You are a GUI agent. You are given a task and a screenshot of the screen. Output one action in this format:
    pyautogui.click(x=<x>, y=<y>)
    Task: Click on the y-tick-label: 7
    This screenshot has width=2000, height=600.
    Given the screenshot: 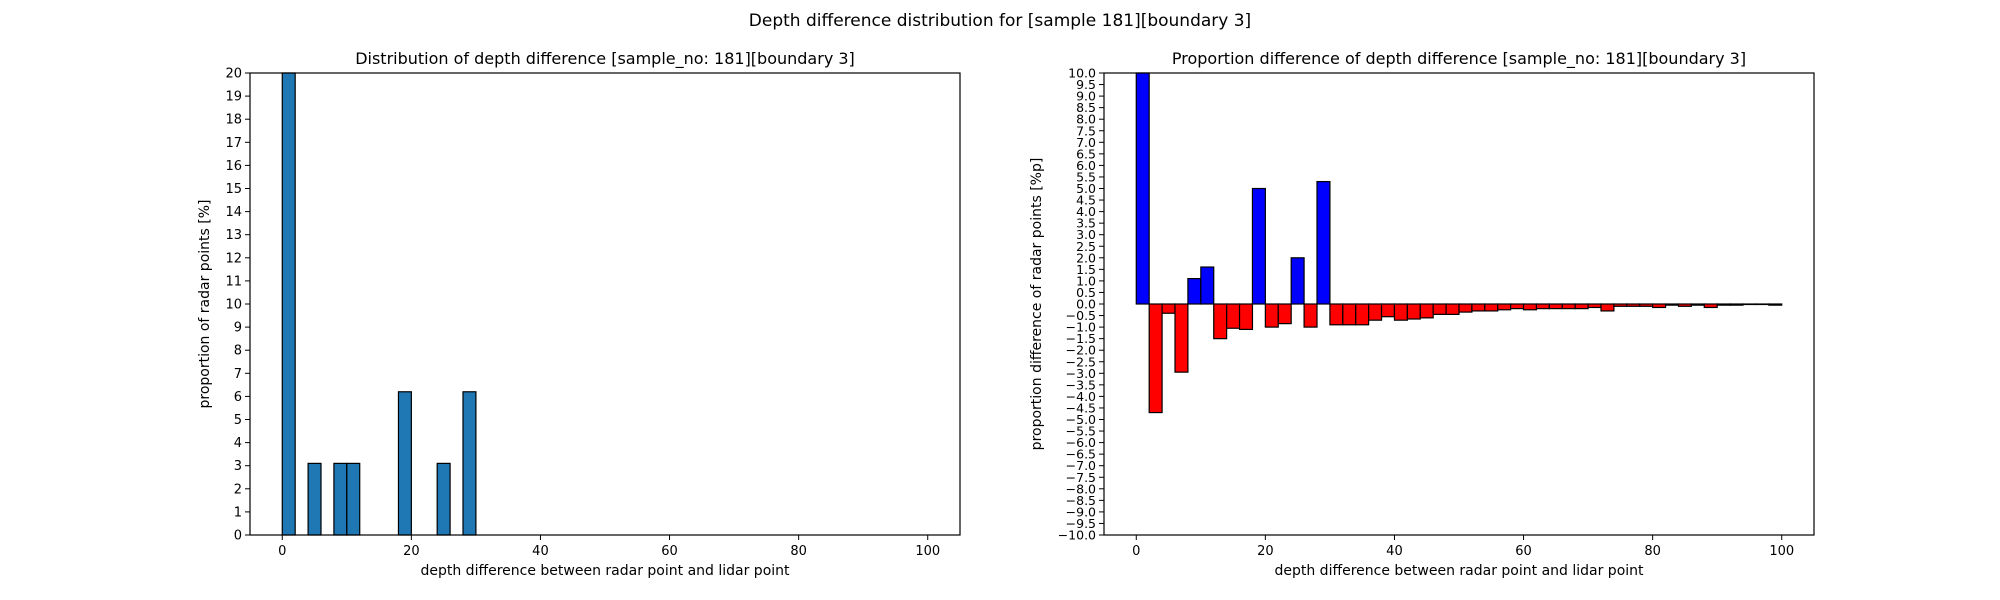 What is the action you would take?
    pyautogui.click(x=238, y=374)
    